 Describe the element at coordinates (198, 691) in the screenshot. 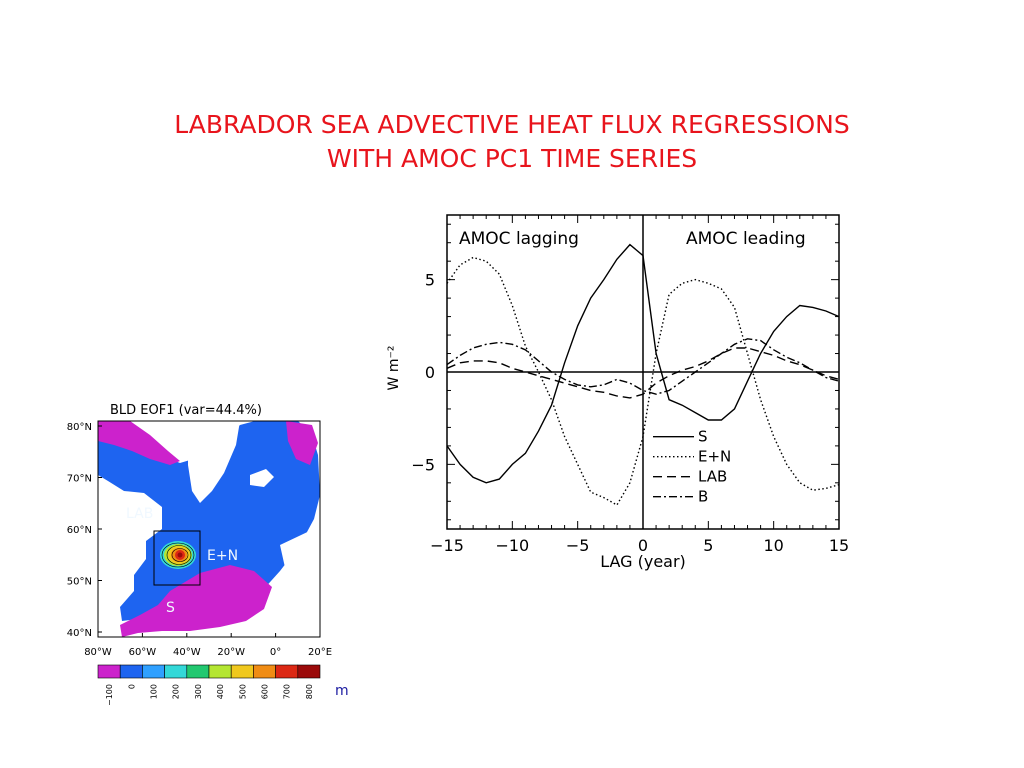

I see `colorbar-tick-label: 300` at that location.